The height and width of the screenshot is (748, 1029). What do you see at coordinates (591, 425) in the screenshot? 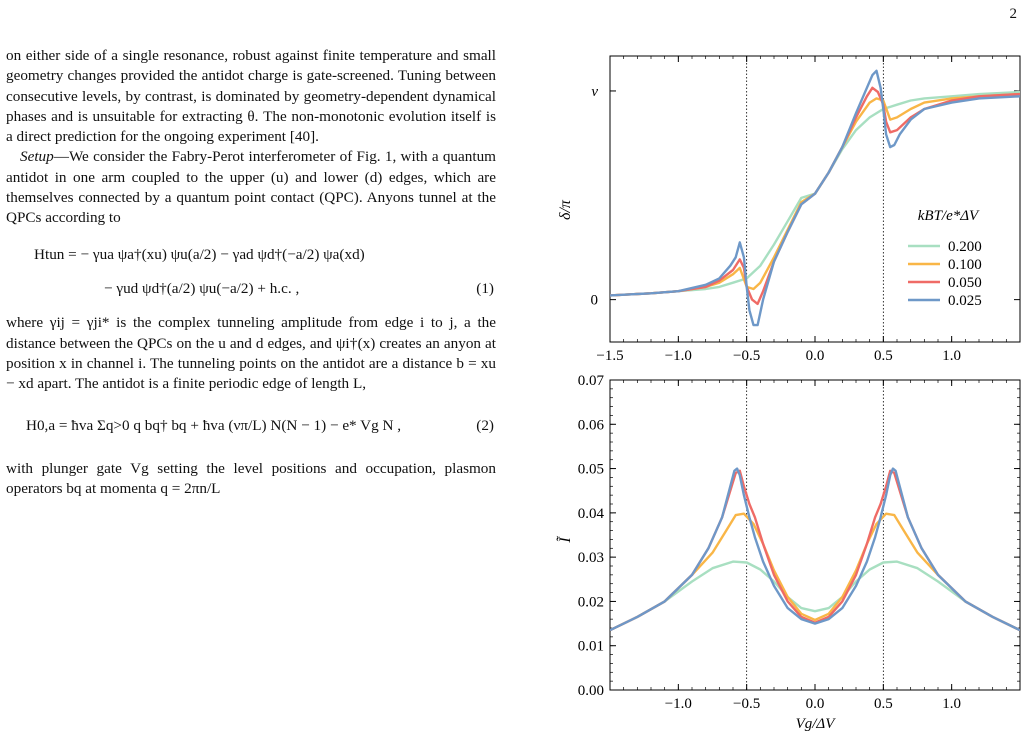
I see `bottom-ytick-label-6: 0.06` at bounding box center [591, 425].